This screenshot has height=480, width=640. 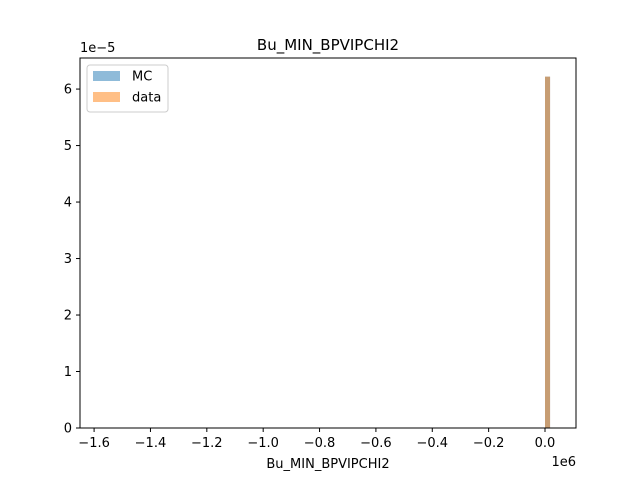 What do you see at coordinates (127, 88) in the screenshot?
I see `legend: MC data` at bounding box center [127, 88].